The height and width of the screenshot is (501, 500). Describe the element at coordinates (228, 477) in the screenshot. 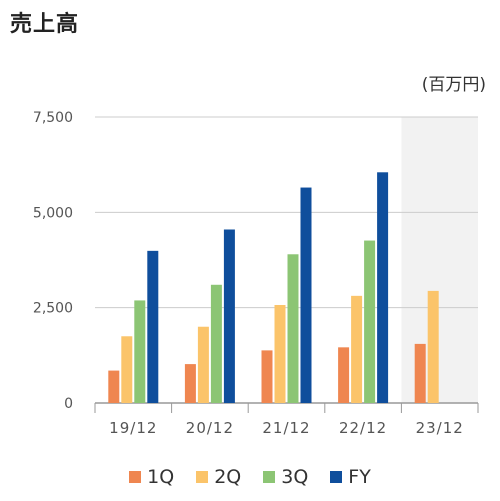

I see `legend-label: 2Q` at that location.